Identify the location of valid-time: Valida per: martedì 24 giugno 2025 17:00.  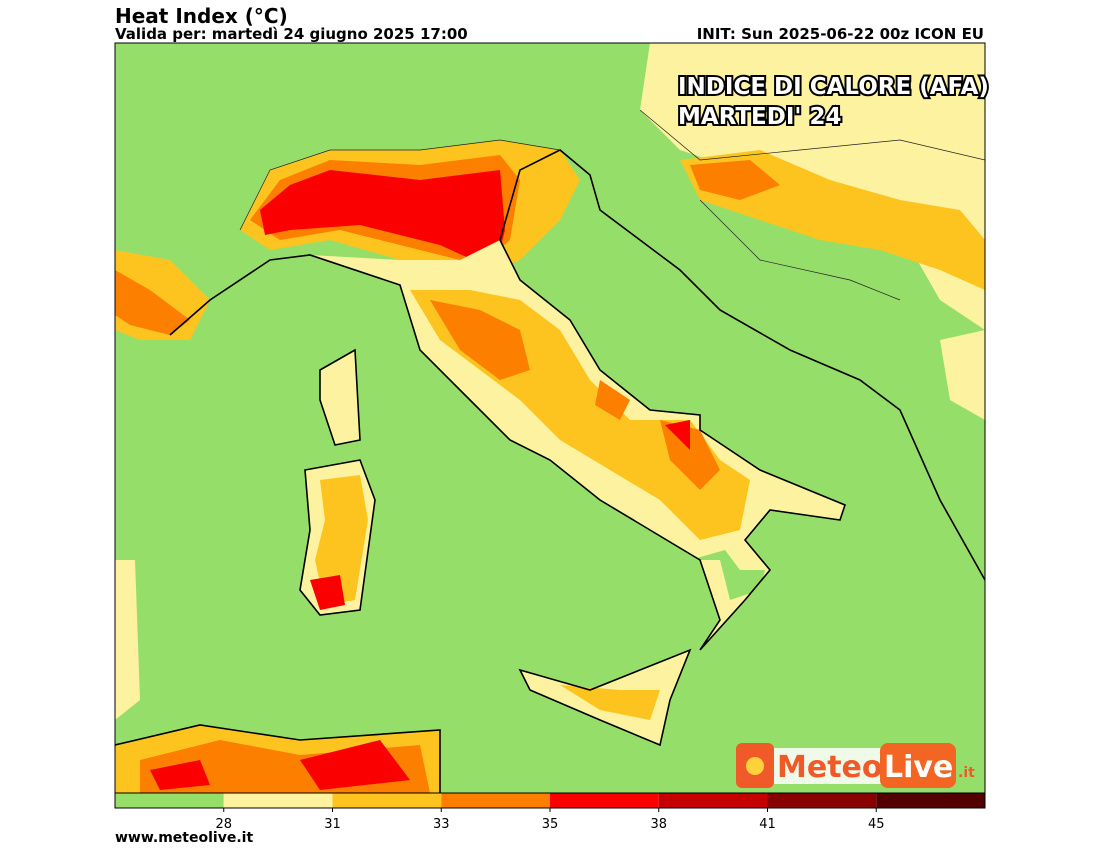
(291, 34).